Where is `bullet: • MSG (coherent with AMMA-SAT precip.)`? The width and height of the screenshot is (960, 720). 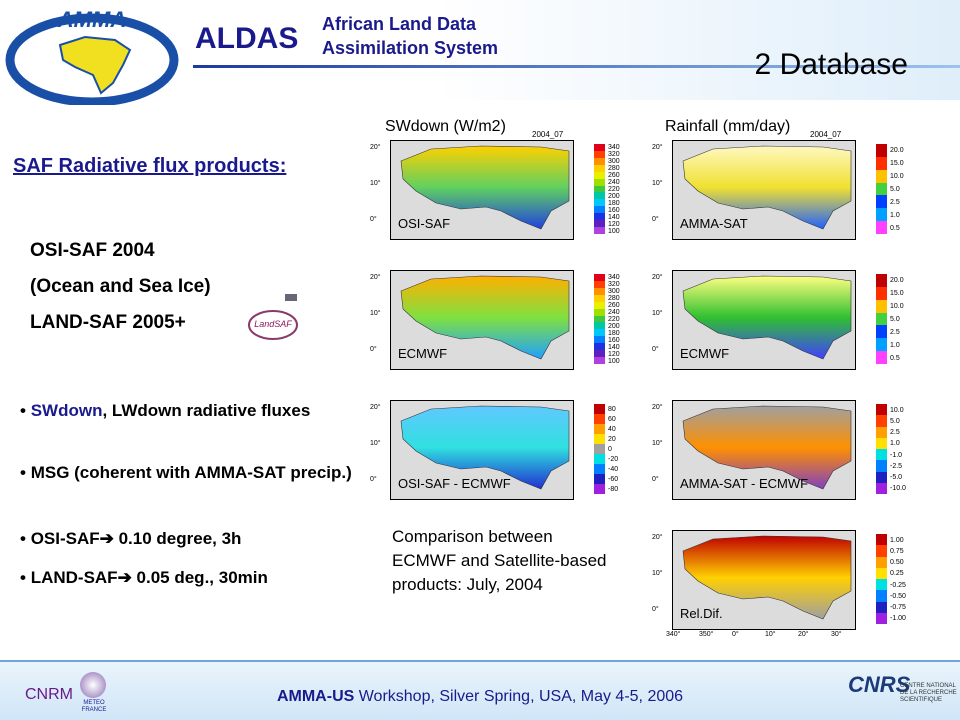
bullet: • MSG (coherent with AMMA-SAT precip.) is located at coordinates (186, 472).